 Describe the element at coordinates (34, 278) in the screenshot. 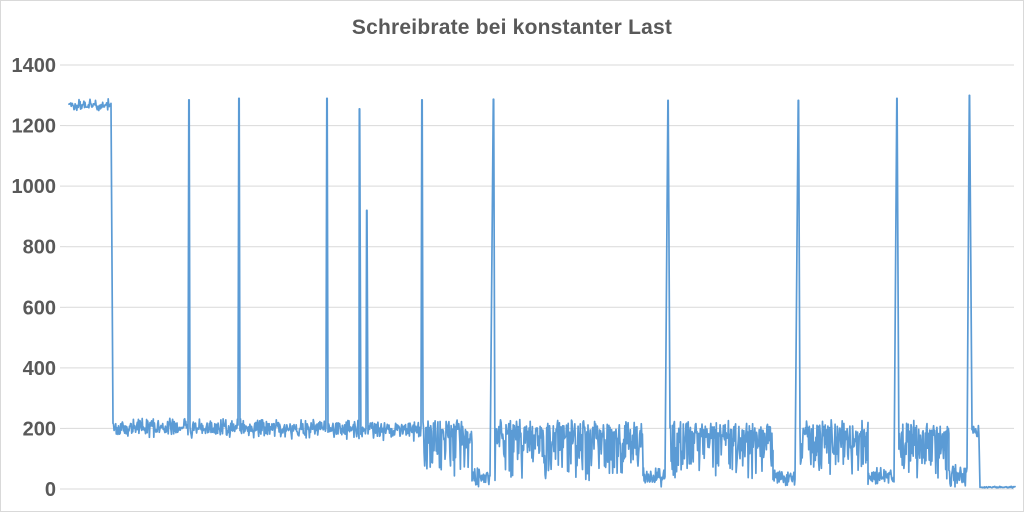

I see `y-axis-labels-group: 0 200 400 600 800 1000 1200 1400` at that location.